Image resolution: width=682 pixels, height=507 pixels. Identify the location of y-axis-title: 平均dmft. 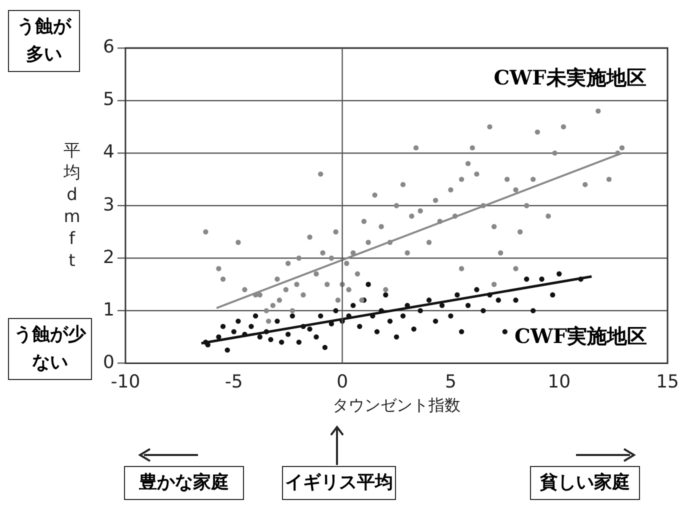
(72, 206).